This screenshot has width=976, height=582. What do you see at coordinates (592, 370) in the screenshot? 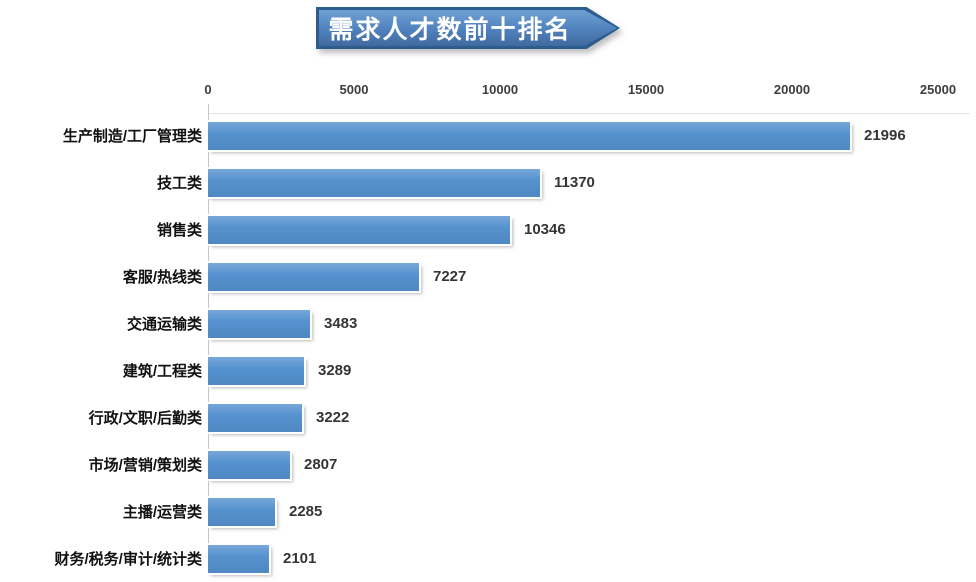
I see `bar-track: 3289` at bounding box center [592, 370].